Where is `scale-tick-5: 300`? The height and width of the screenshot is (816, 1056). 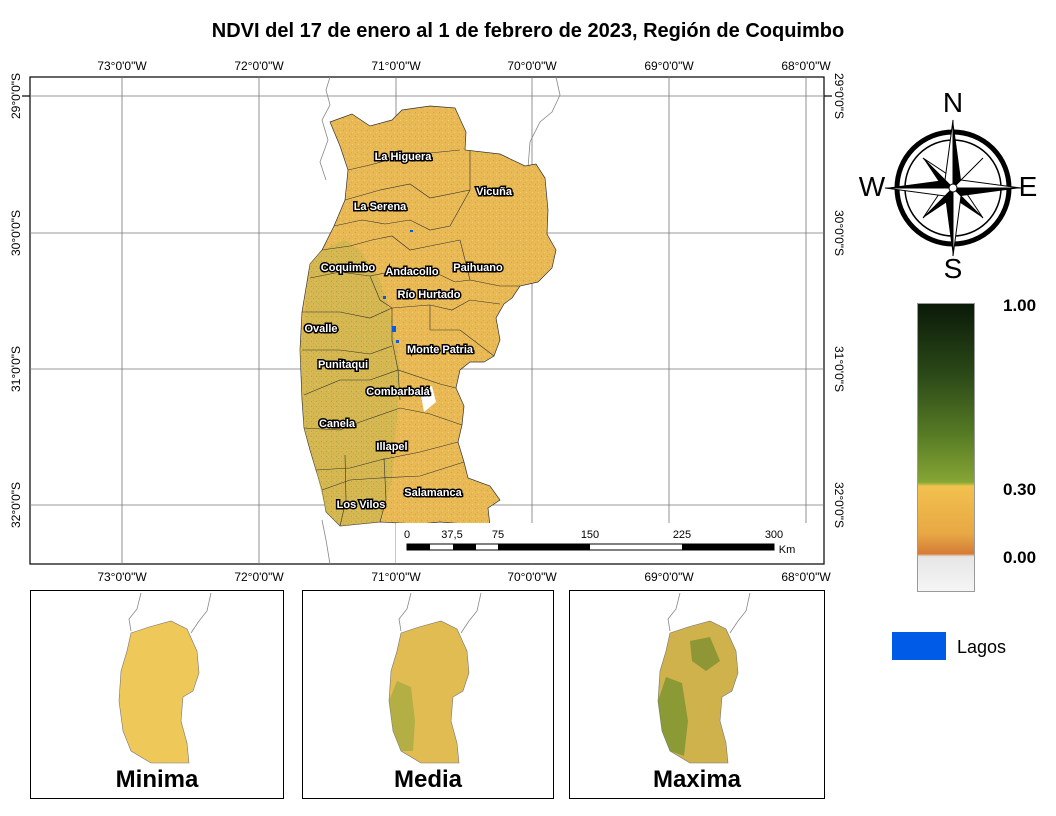 scale-tick-5: 300 is located at coordinates (774, 535).